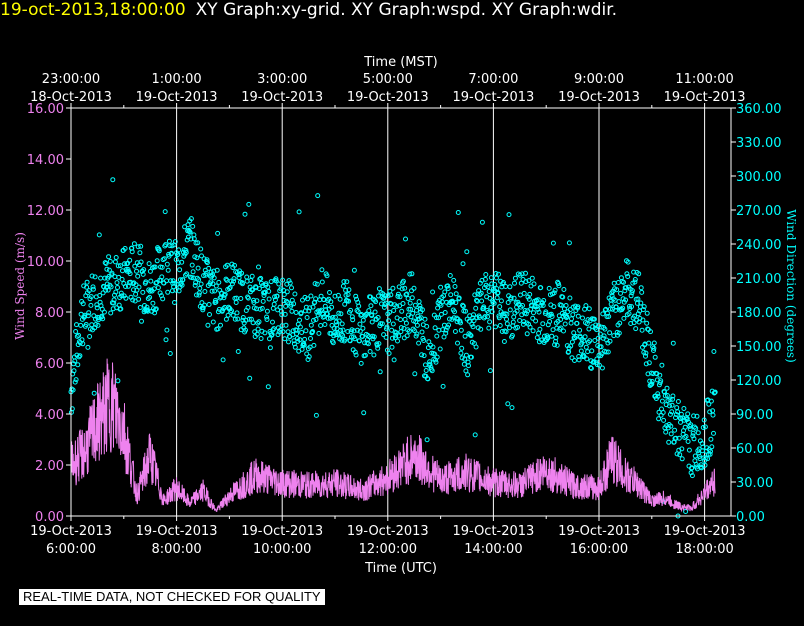 The height and width of the screenshot is (626, 804). What do you see at coordinates (705, 531) in the screenshot?
I see `bottom-tick-date-6: 19-Oct-2013` at bounding box center [705, 531].